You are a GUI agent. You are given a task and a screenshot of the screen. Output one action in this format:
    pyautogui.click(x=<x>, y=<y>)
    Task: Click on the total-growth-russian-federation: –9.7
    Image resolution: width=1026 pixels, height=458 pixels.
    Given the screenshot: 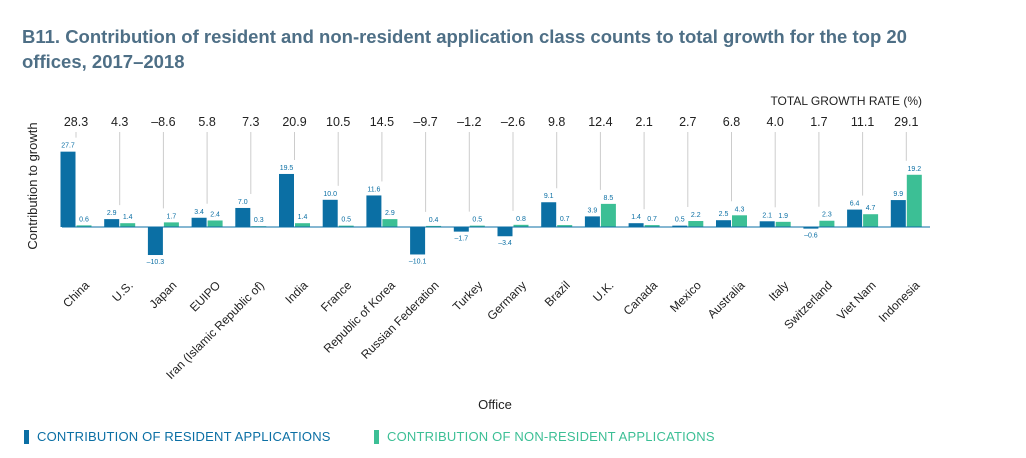 What is the action you would take?
    pyautogui.click(x=425, y=122)
    